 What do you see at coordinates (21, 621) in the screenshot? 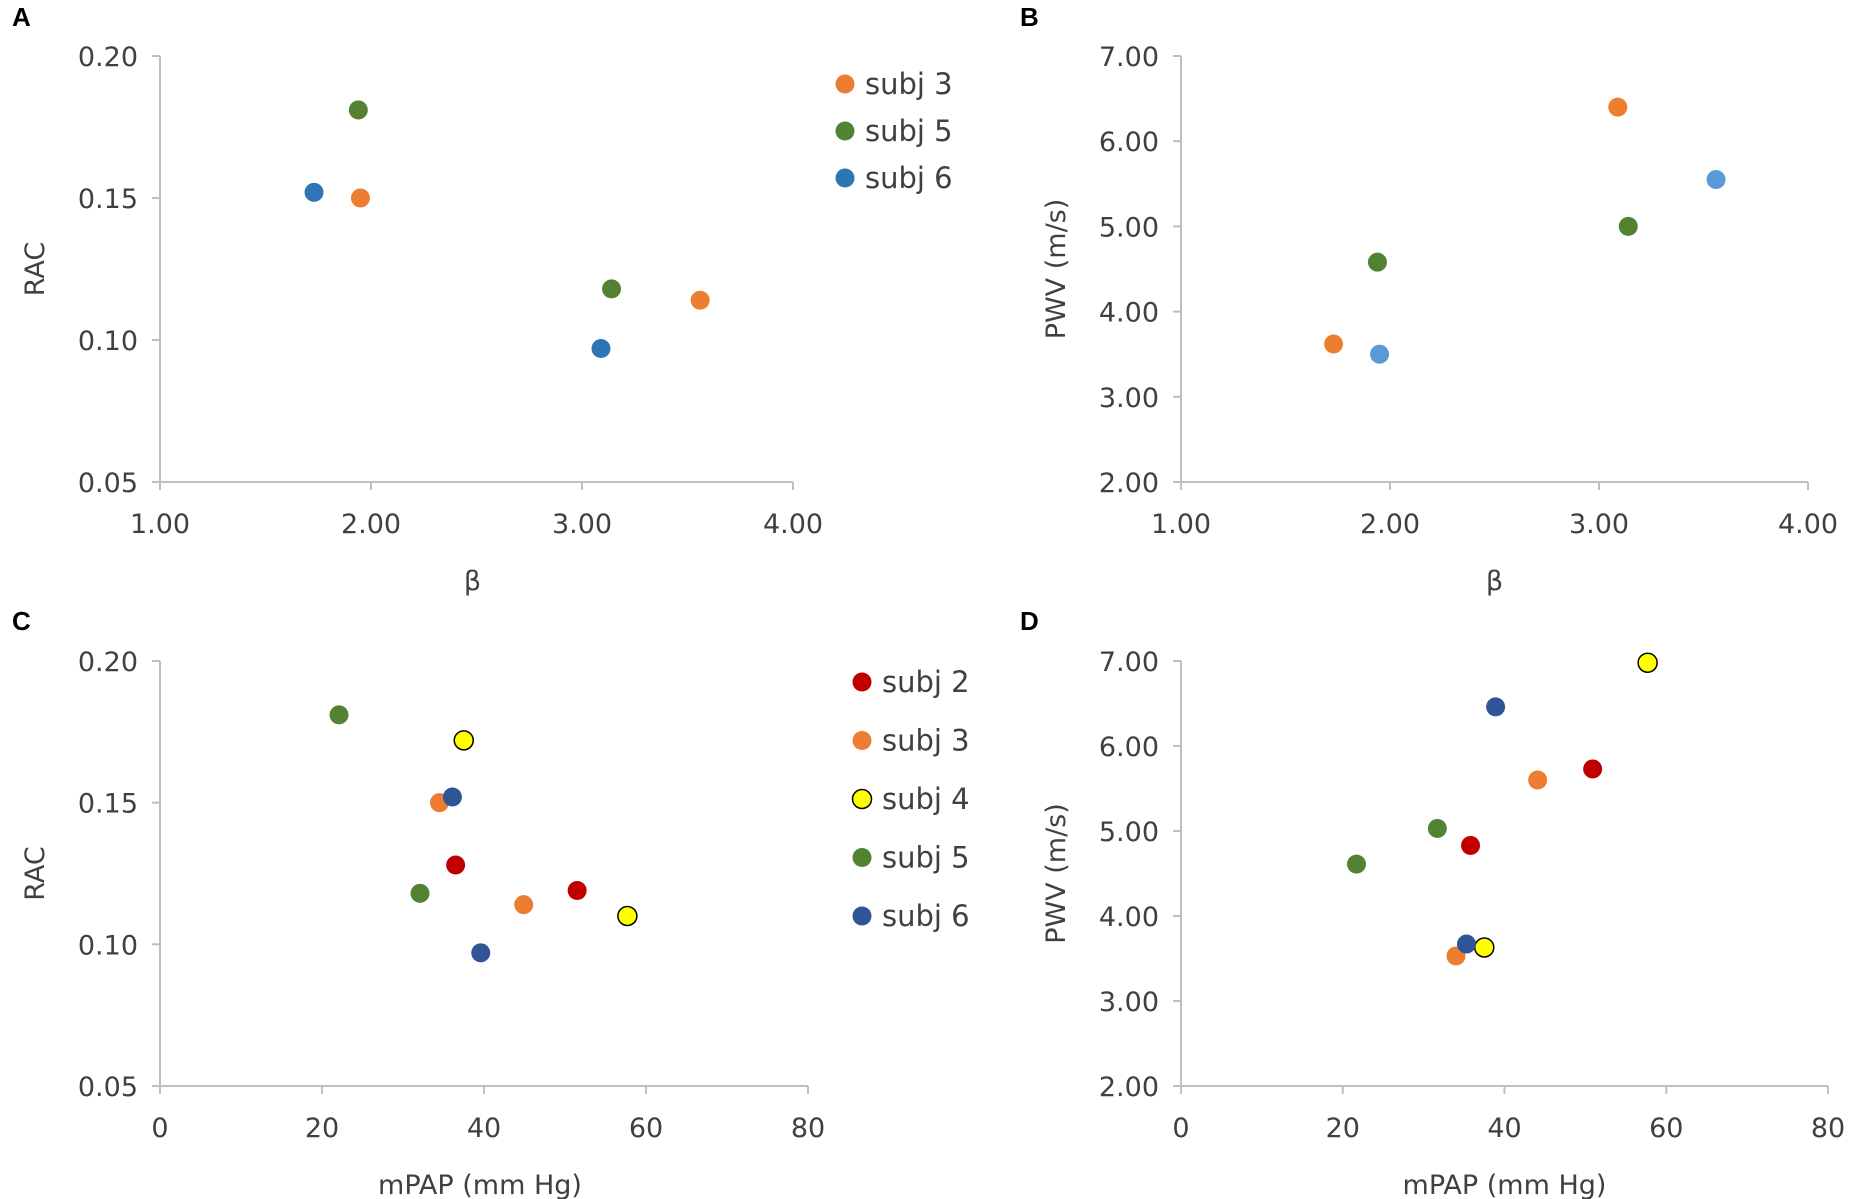
I see `panel-letter: C` at bounding box center [21, 621].